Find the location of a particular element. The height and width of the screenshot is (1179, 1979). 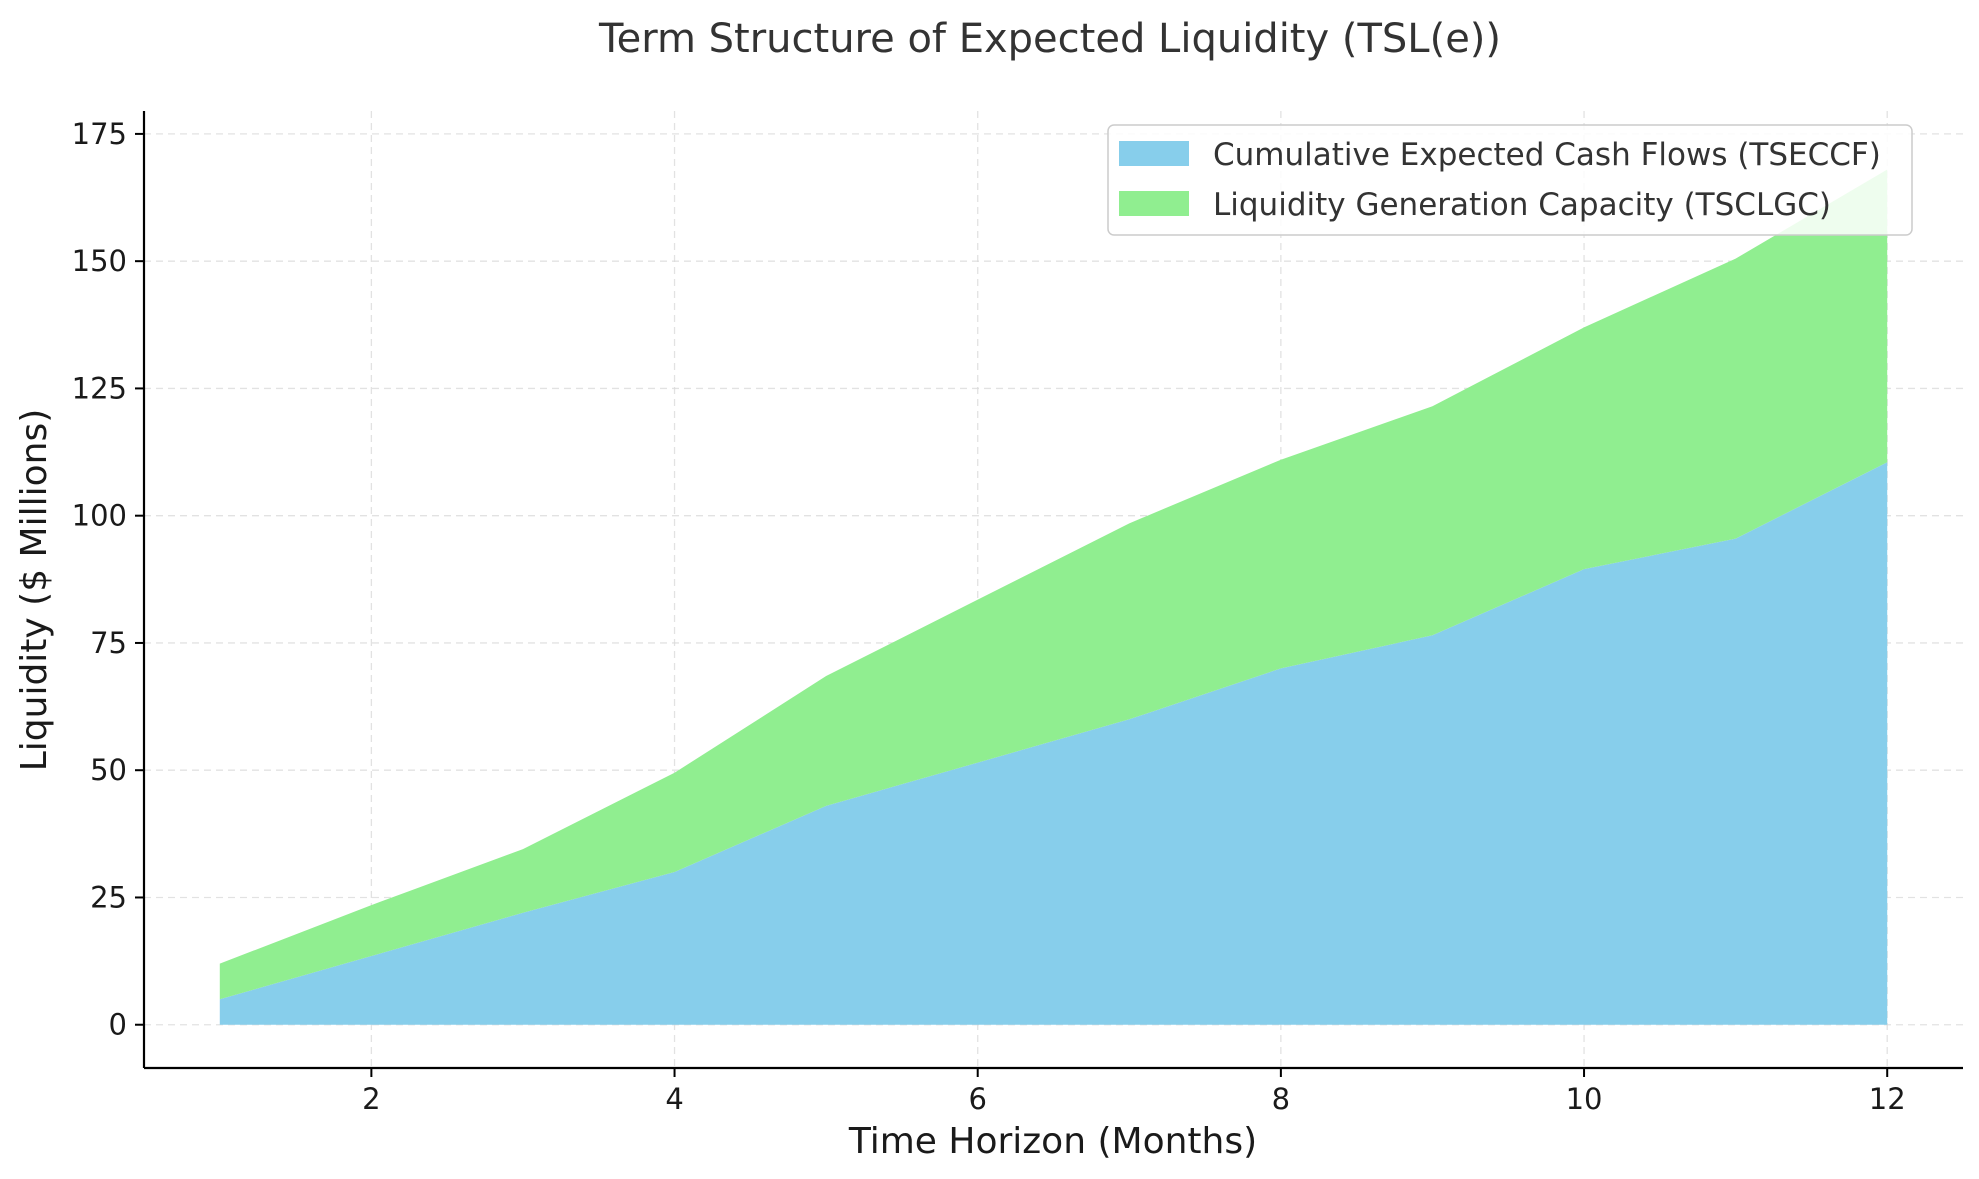

y-tick-label: 100 is located at coordinates (99, 516).